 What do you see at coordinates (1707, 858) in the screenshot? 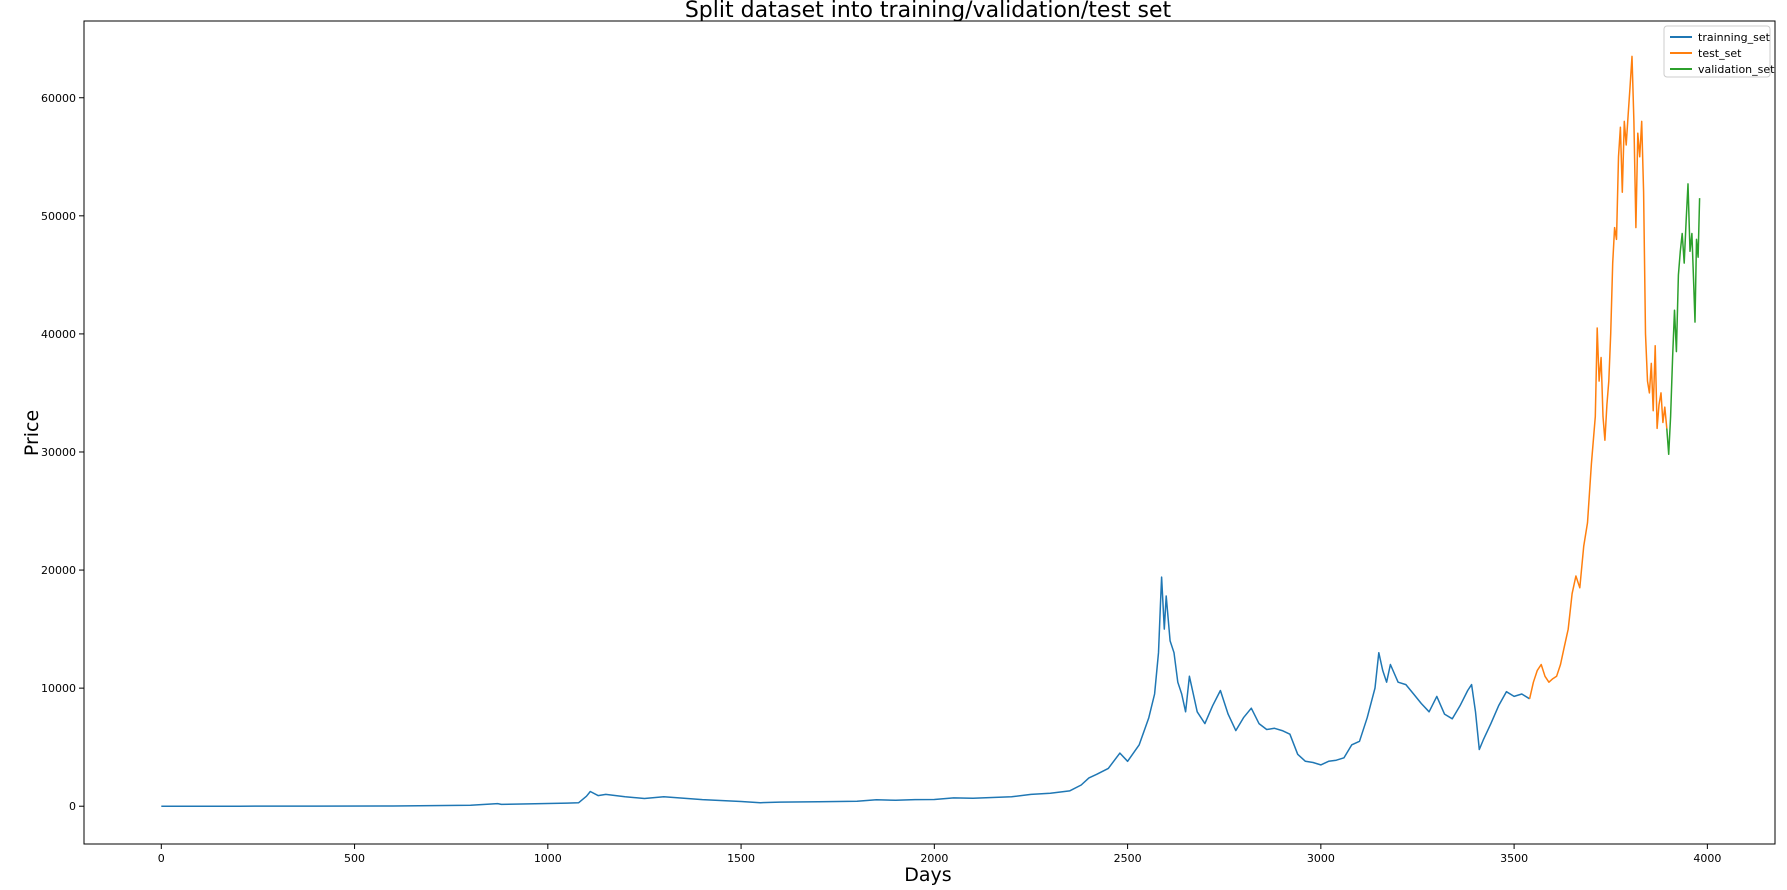
I see `x-tick-label: 4000` at bounding box center [1707, 858].